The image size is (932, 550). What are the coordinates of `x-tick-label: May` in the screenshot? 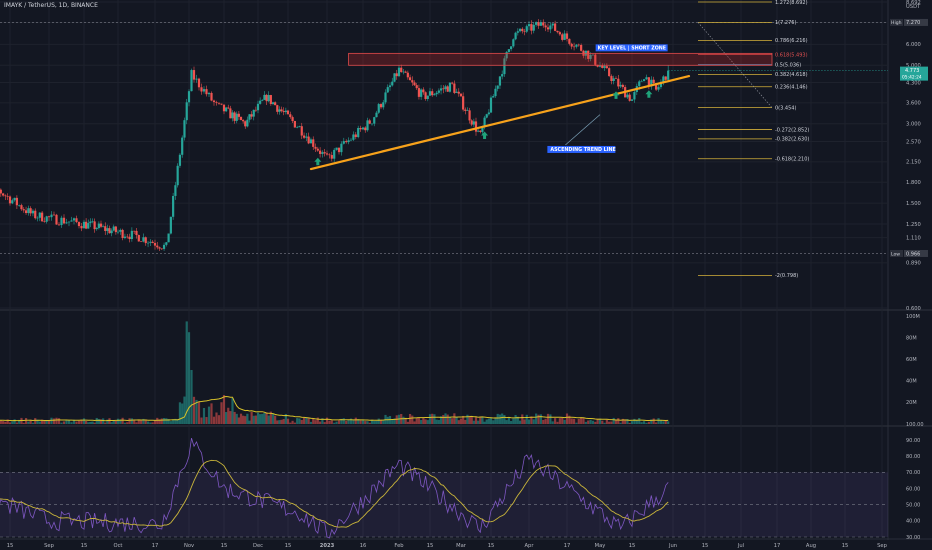 It's located at (600, 546).